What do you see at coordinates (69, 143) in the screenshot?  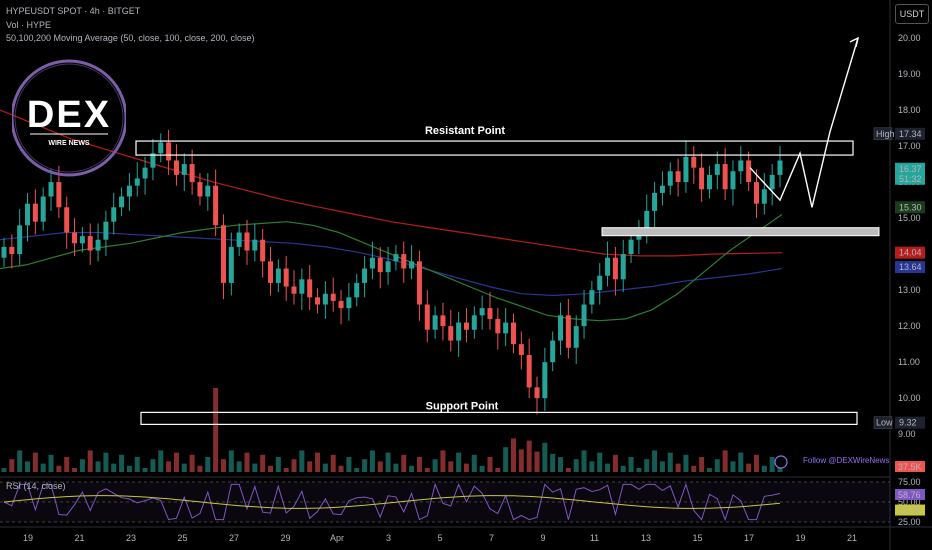 I see `svg-text: WIRE NEWS` at bounding box center [69, 143].